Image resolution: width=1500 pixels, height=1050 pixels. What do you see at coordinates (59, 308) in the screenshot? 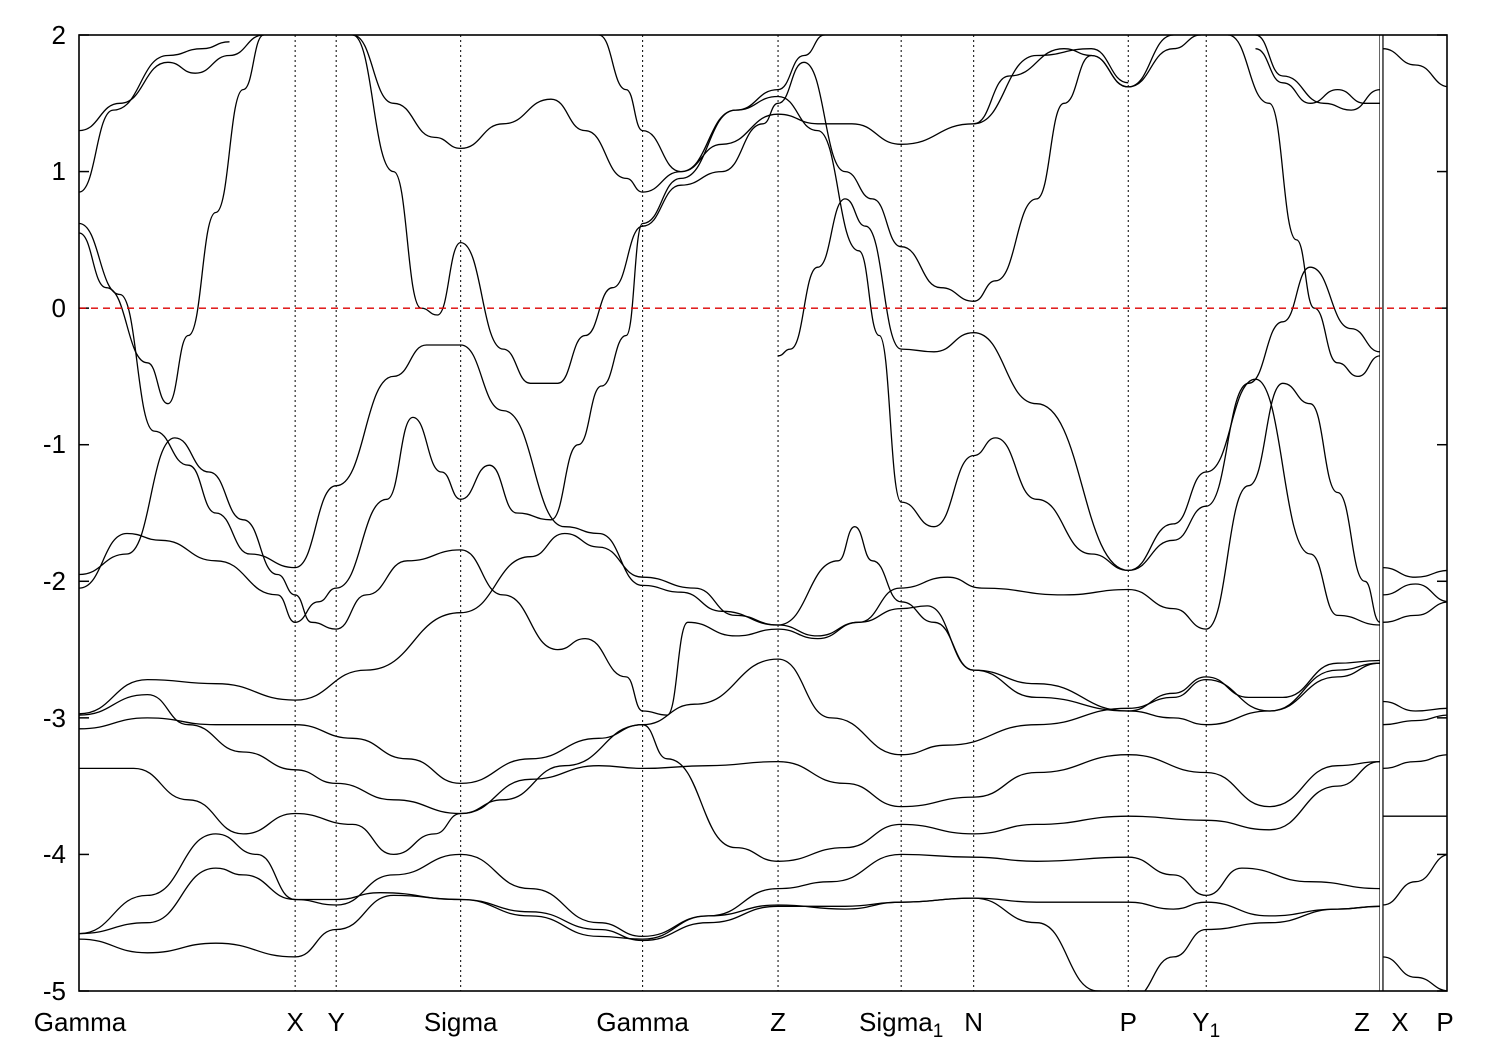
I see `y-tick-label: 0` at bounding box center [59, 308].